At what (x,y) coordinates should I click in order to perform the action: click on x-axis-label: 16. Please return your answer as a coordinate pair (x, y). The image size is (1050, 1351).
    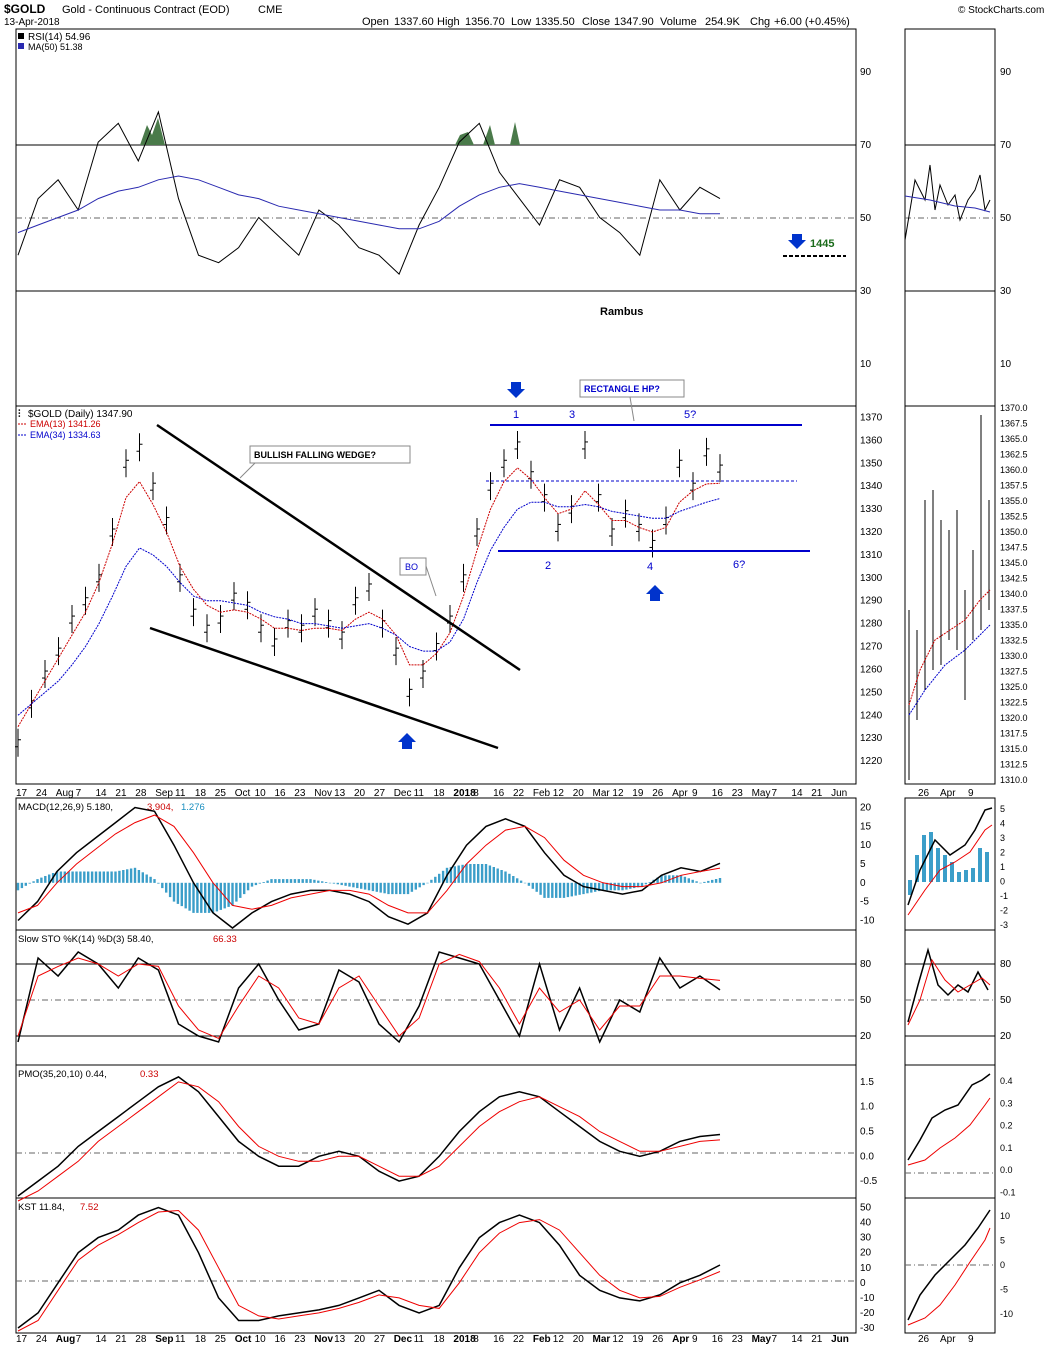
    Looking at the image, I should click on (499, 793).